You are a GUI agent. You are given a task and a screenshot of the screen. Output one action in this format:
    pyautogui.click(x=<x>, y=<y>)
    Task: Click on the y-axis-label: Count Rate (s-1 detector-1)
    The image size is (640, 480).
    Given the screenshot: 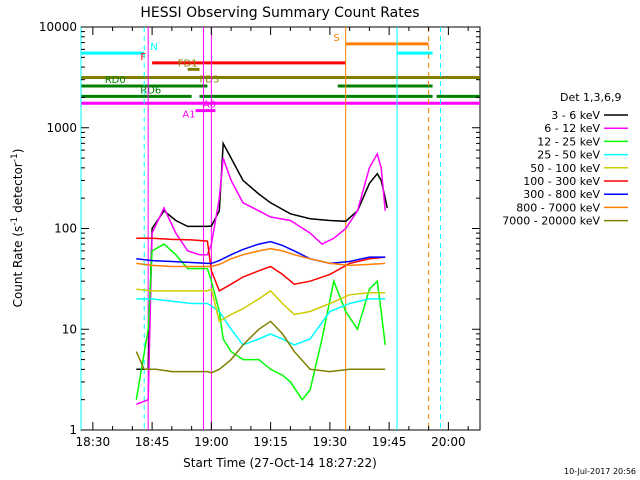 What is the action you would take?
    pyautogui.click(x=17, y=228)
    